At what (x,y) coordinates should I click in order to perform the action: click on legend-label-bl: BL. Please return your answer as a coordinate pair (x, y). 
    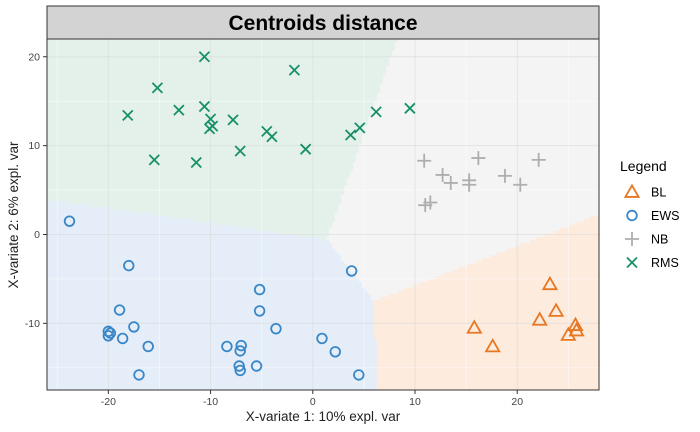
    Looking at the image, I should click on (658, 193).